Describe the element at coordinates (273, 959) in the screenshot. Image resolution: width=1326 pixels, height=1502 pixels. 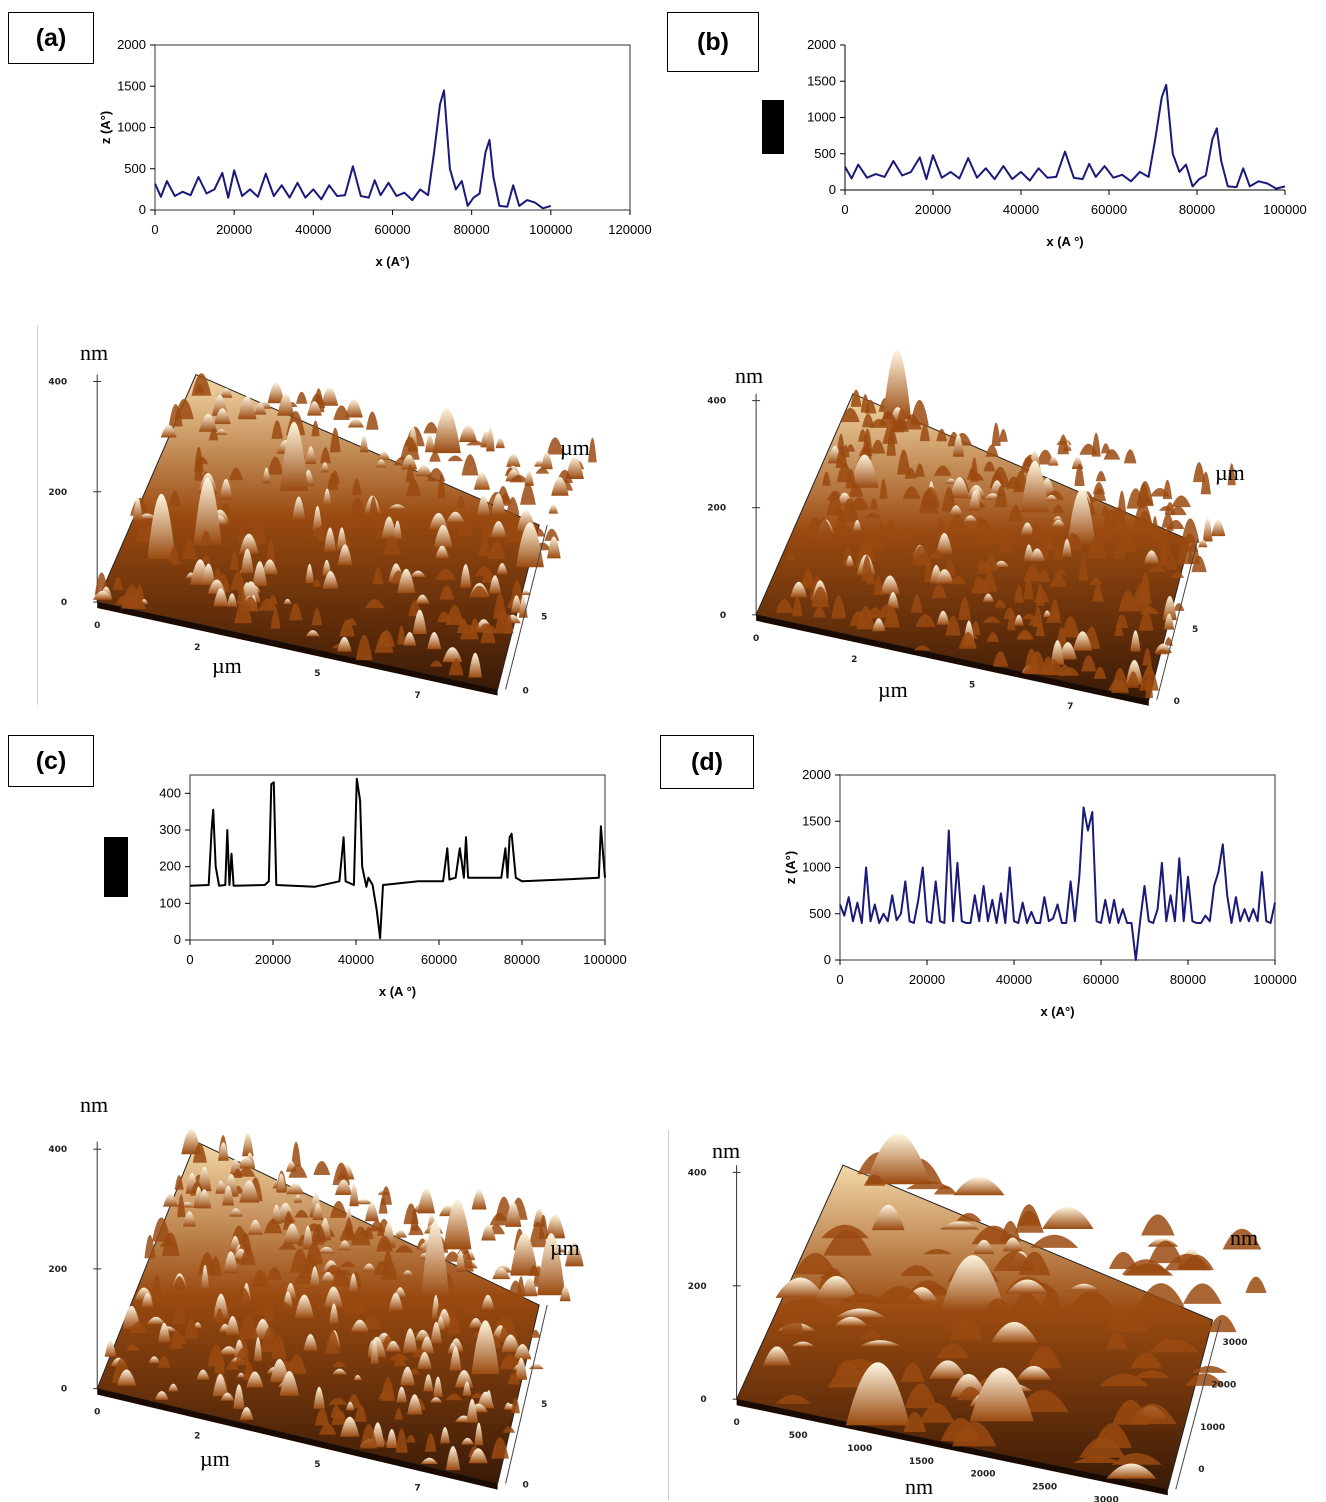
I see `x-tick-label: 20000` at that location.